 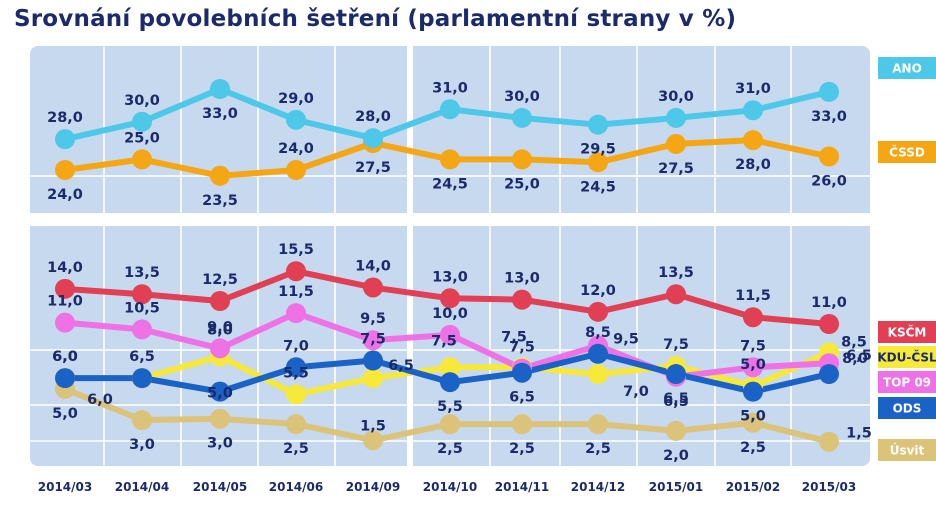 I want to click on legend-label-čssd: ČSSD, so click(x=907, y=152).